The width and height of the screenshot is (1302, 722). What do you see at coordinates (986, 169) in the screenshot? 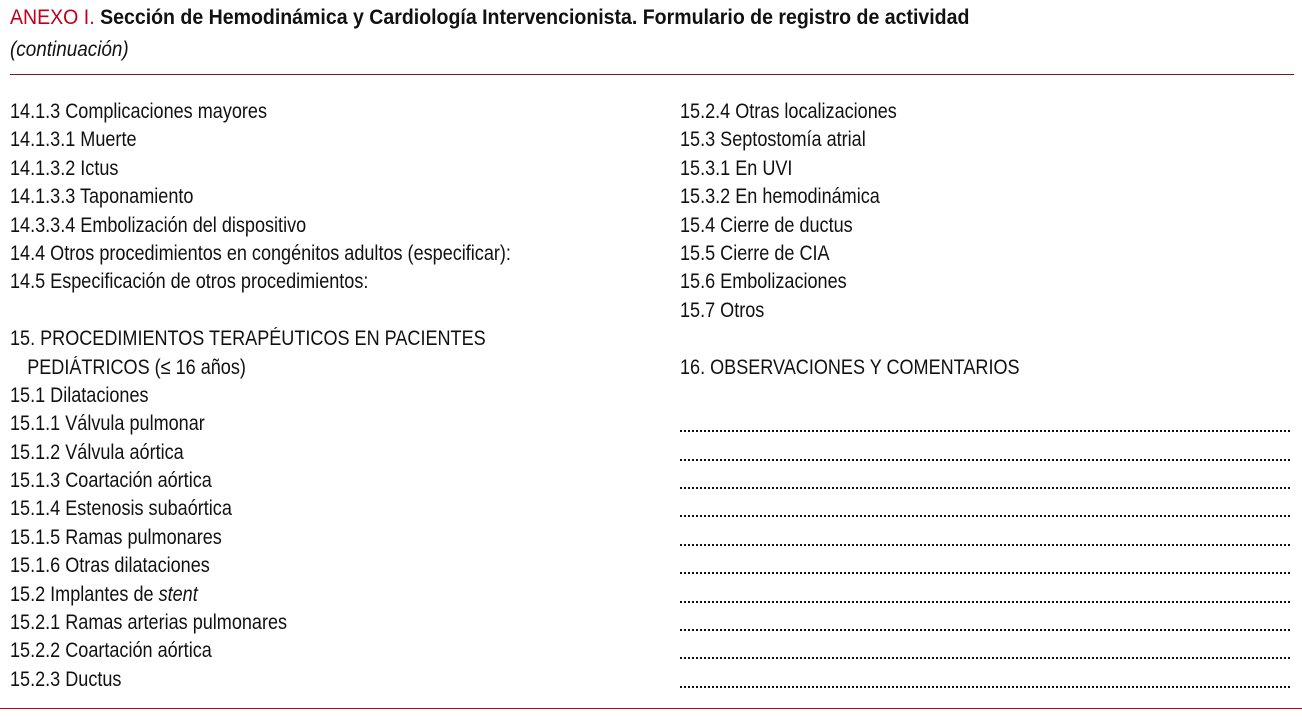
I see `form-item: 15.3.1 En UVI` at bounding box center [986, 169].